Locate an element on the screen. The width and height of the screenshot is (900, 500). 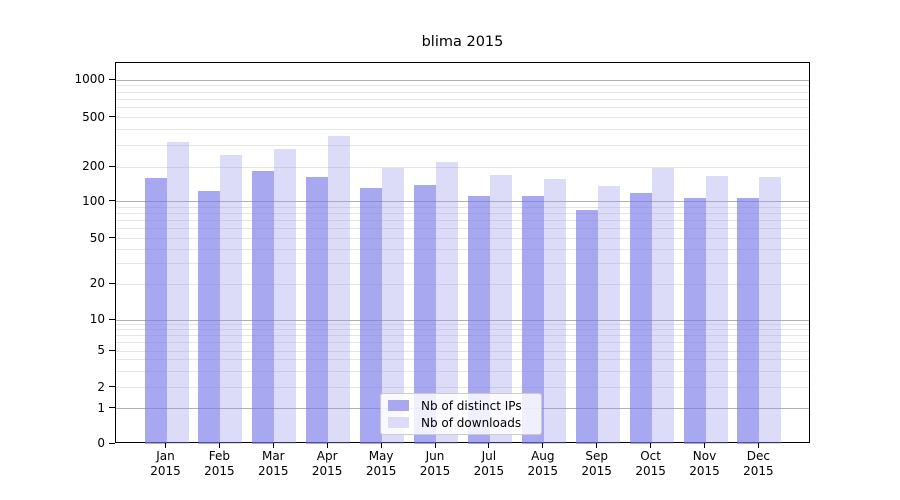
x-tick-label: Jan 2015 is located at coordinates (166, 464).